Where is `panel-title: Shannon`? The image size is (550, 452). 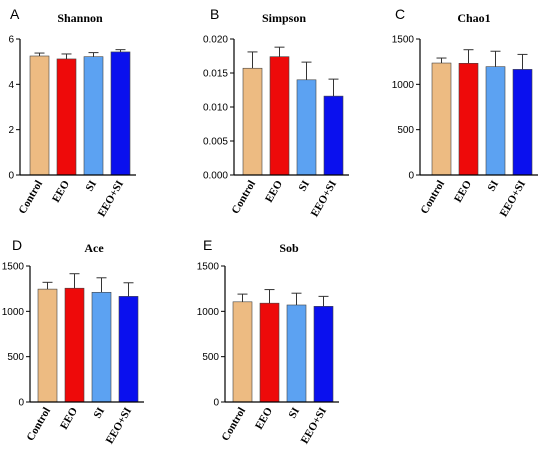
panel-title: Shannon is located at coordinates (80, 18).